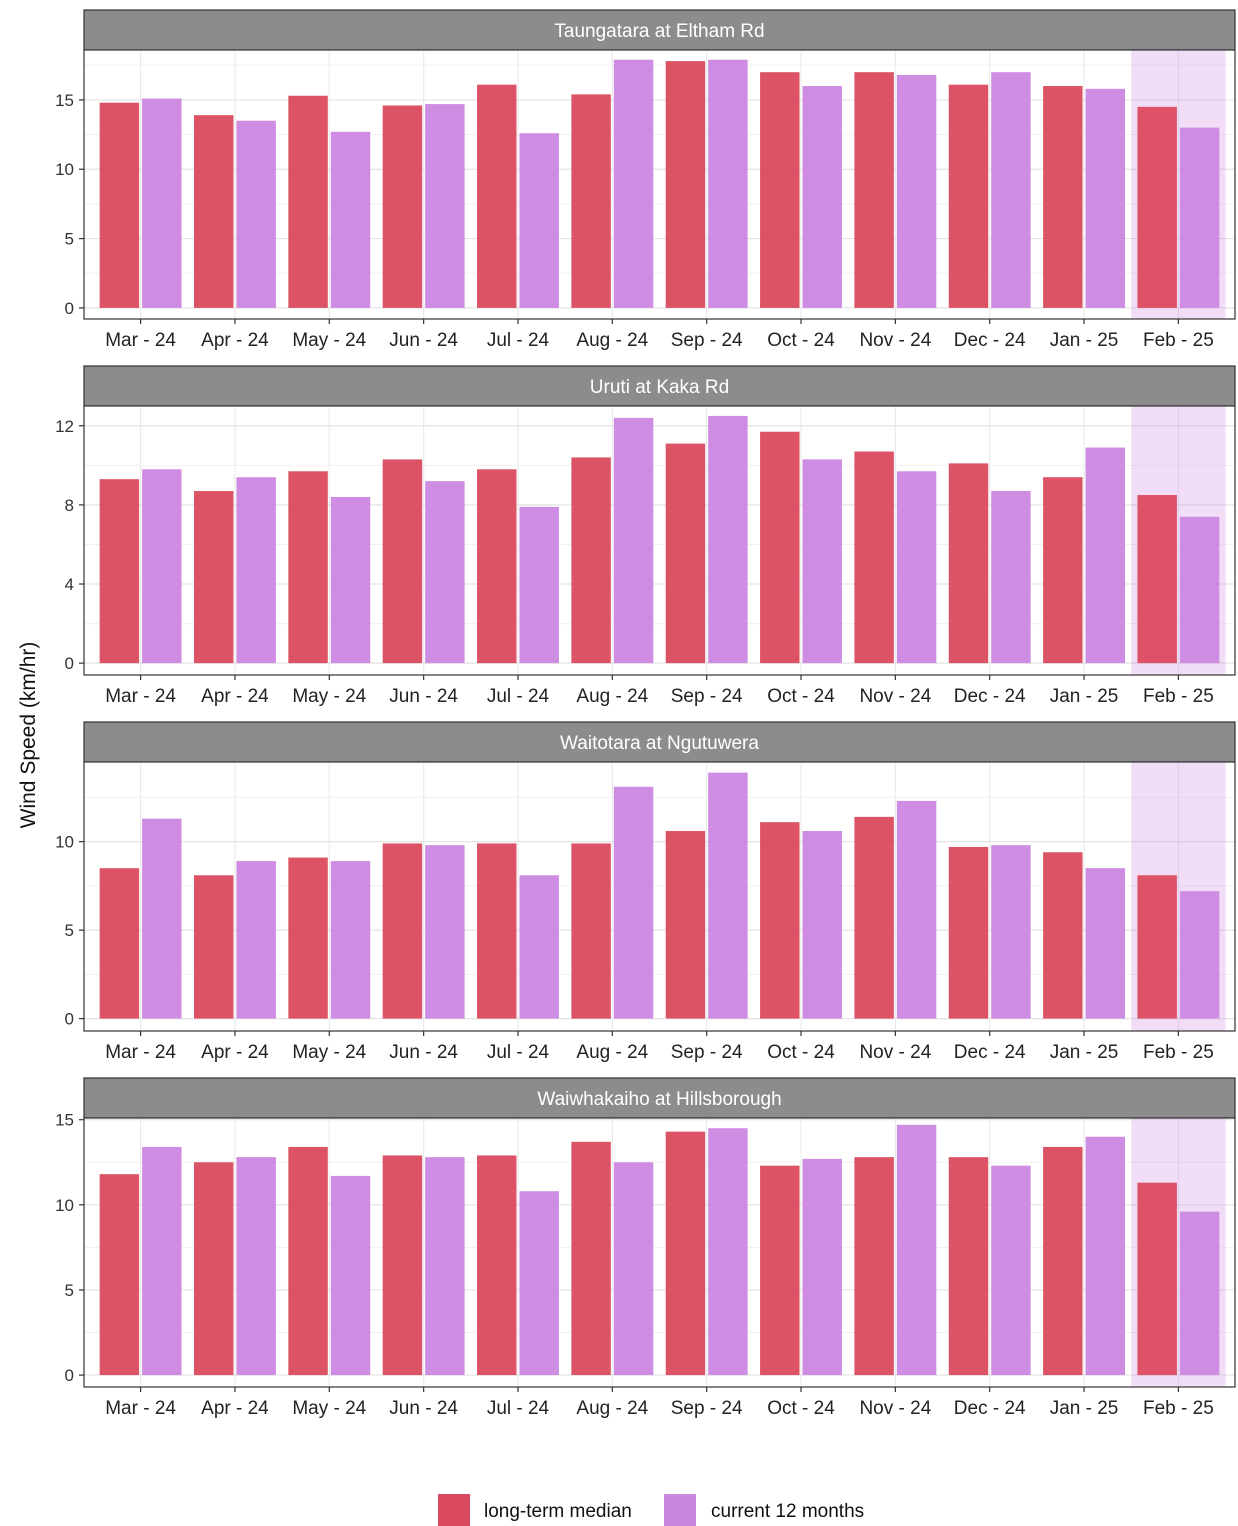  Describe the element at coordinates (28, 735) in the screenshot. I see `y-axis-title: Wind Speed (km/hr)` at that location.